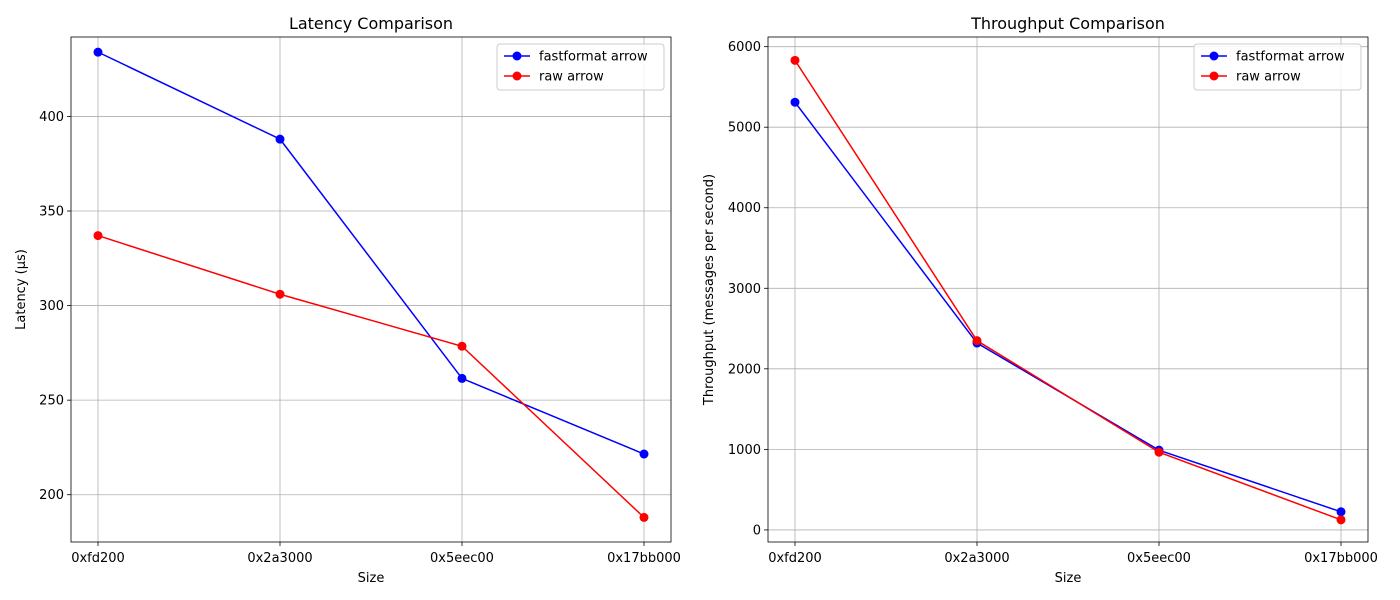 This screenshot has height=600, width=1400. I want to click on y-tick-label: 4000, so click(744, 208).